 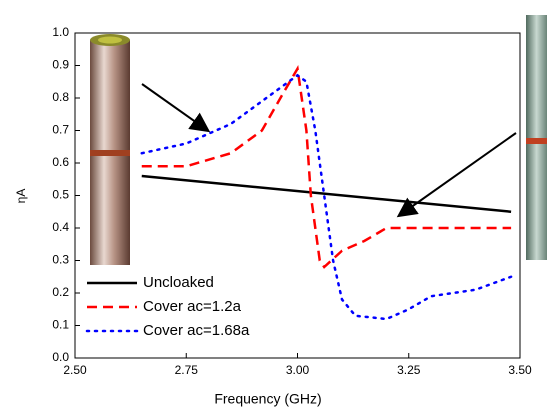 What do you see at coordinates (110, 149) in the screenshot?
I see `cylinder-left` at bounding box center [110, 149].